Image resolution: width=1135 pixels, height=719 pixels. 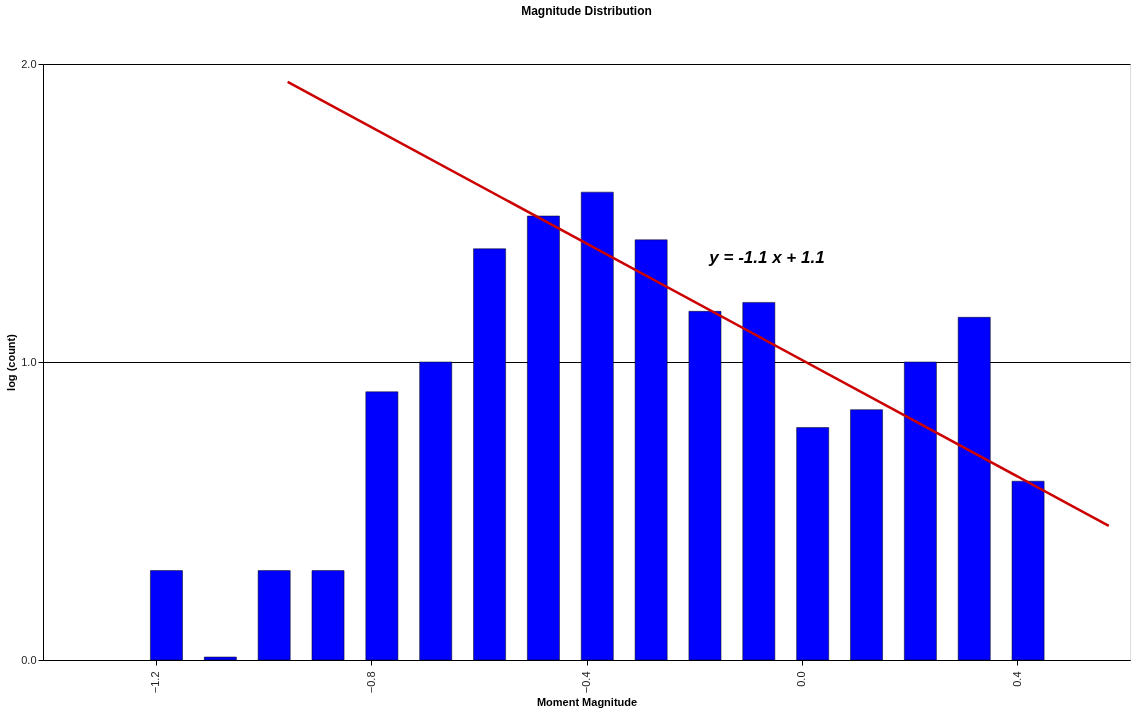 What do you see at coordinates (586, 11) in the screenshot?
I see `chart-title: Magnitude Distribution` at bounding box center [586, 11].